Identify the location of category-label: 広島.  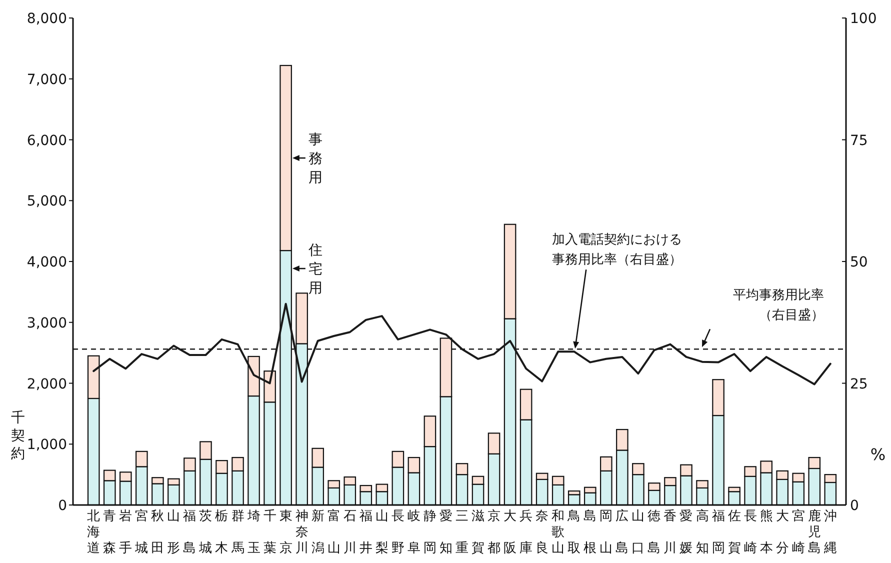
(622, 532).